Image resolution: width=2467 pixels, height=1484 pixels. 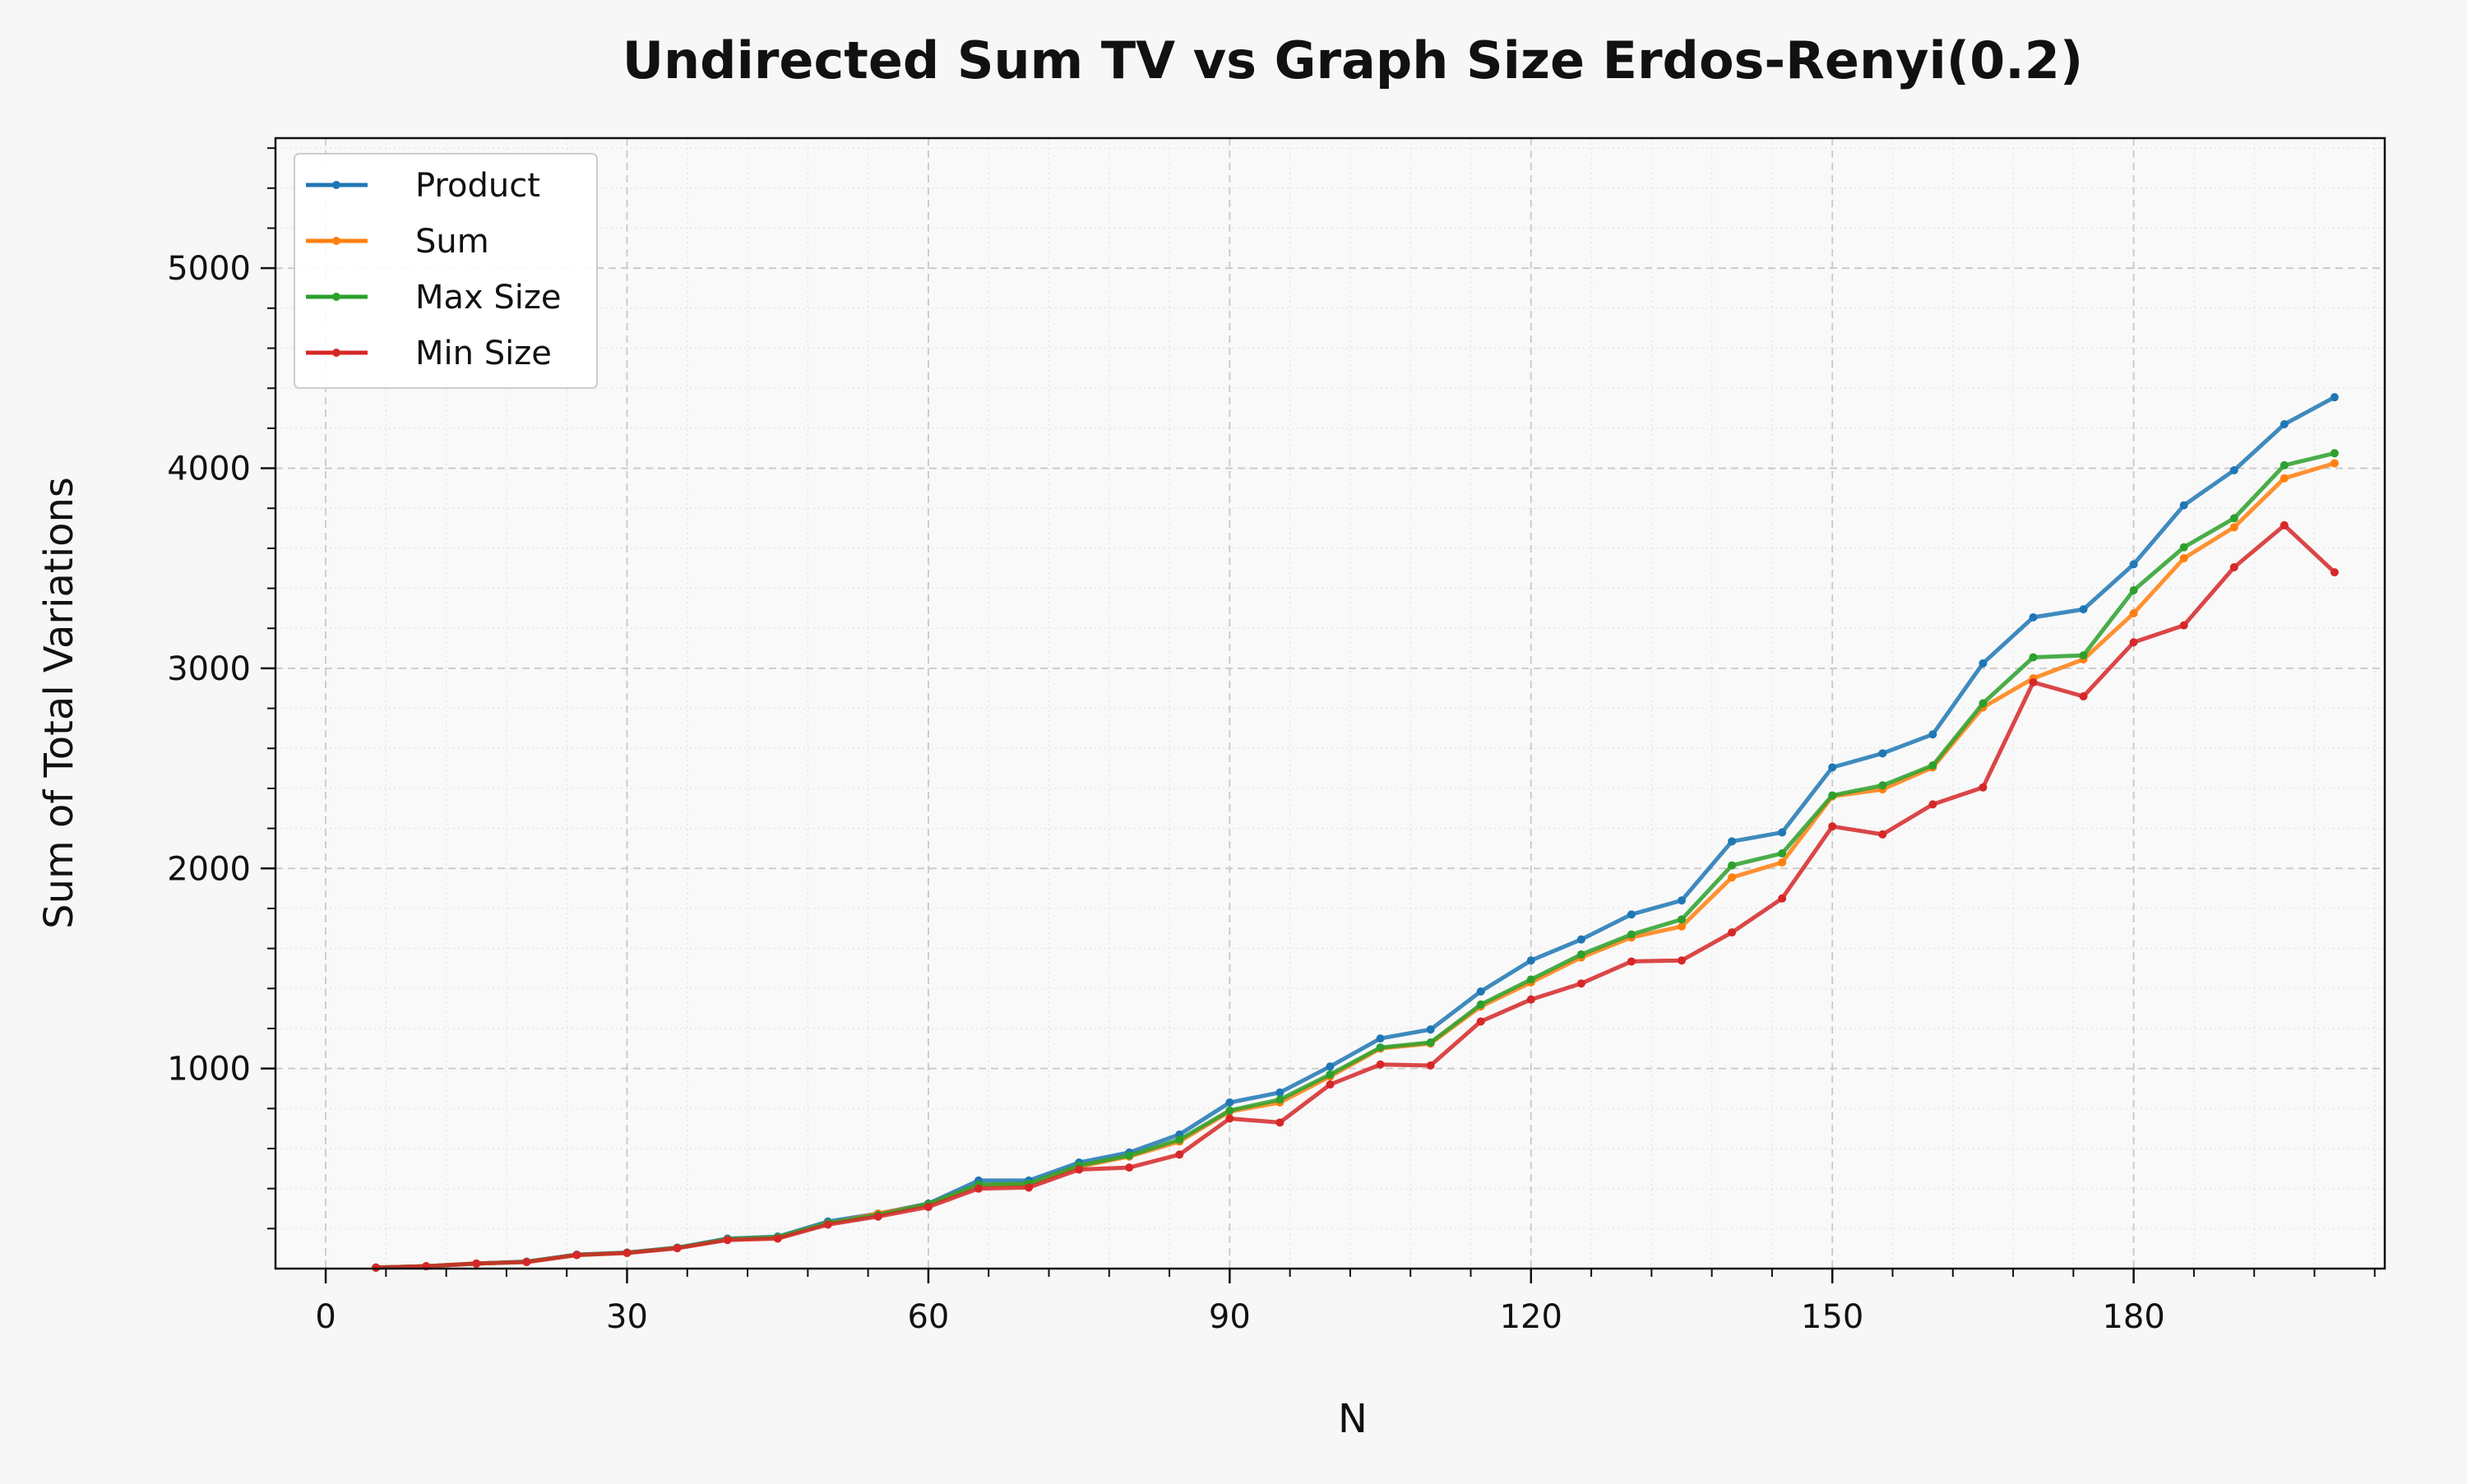 What do you see at coordinates (209, 1070) in the screenshot?
I see `y-tick-label: 1000` at bounding box center [209, 1070].